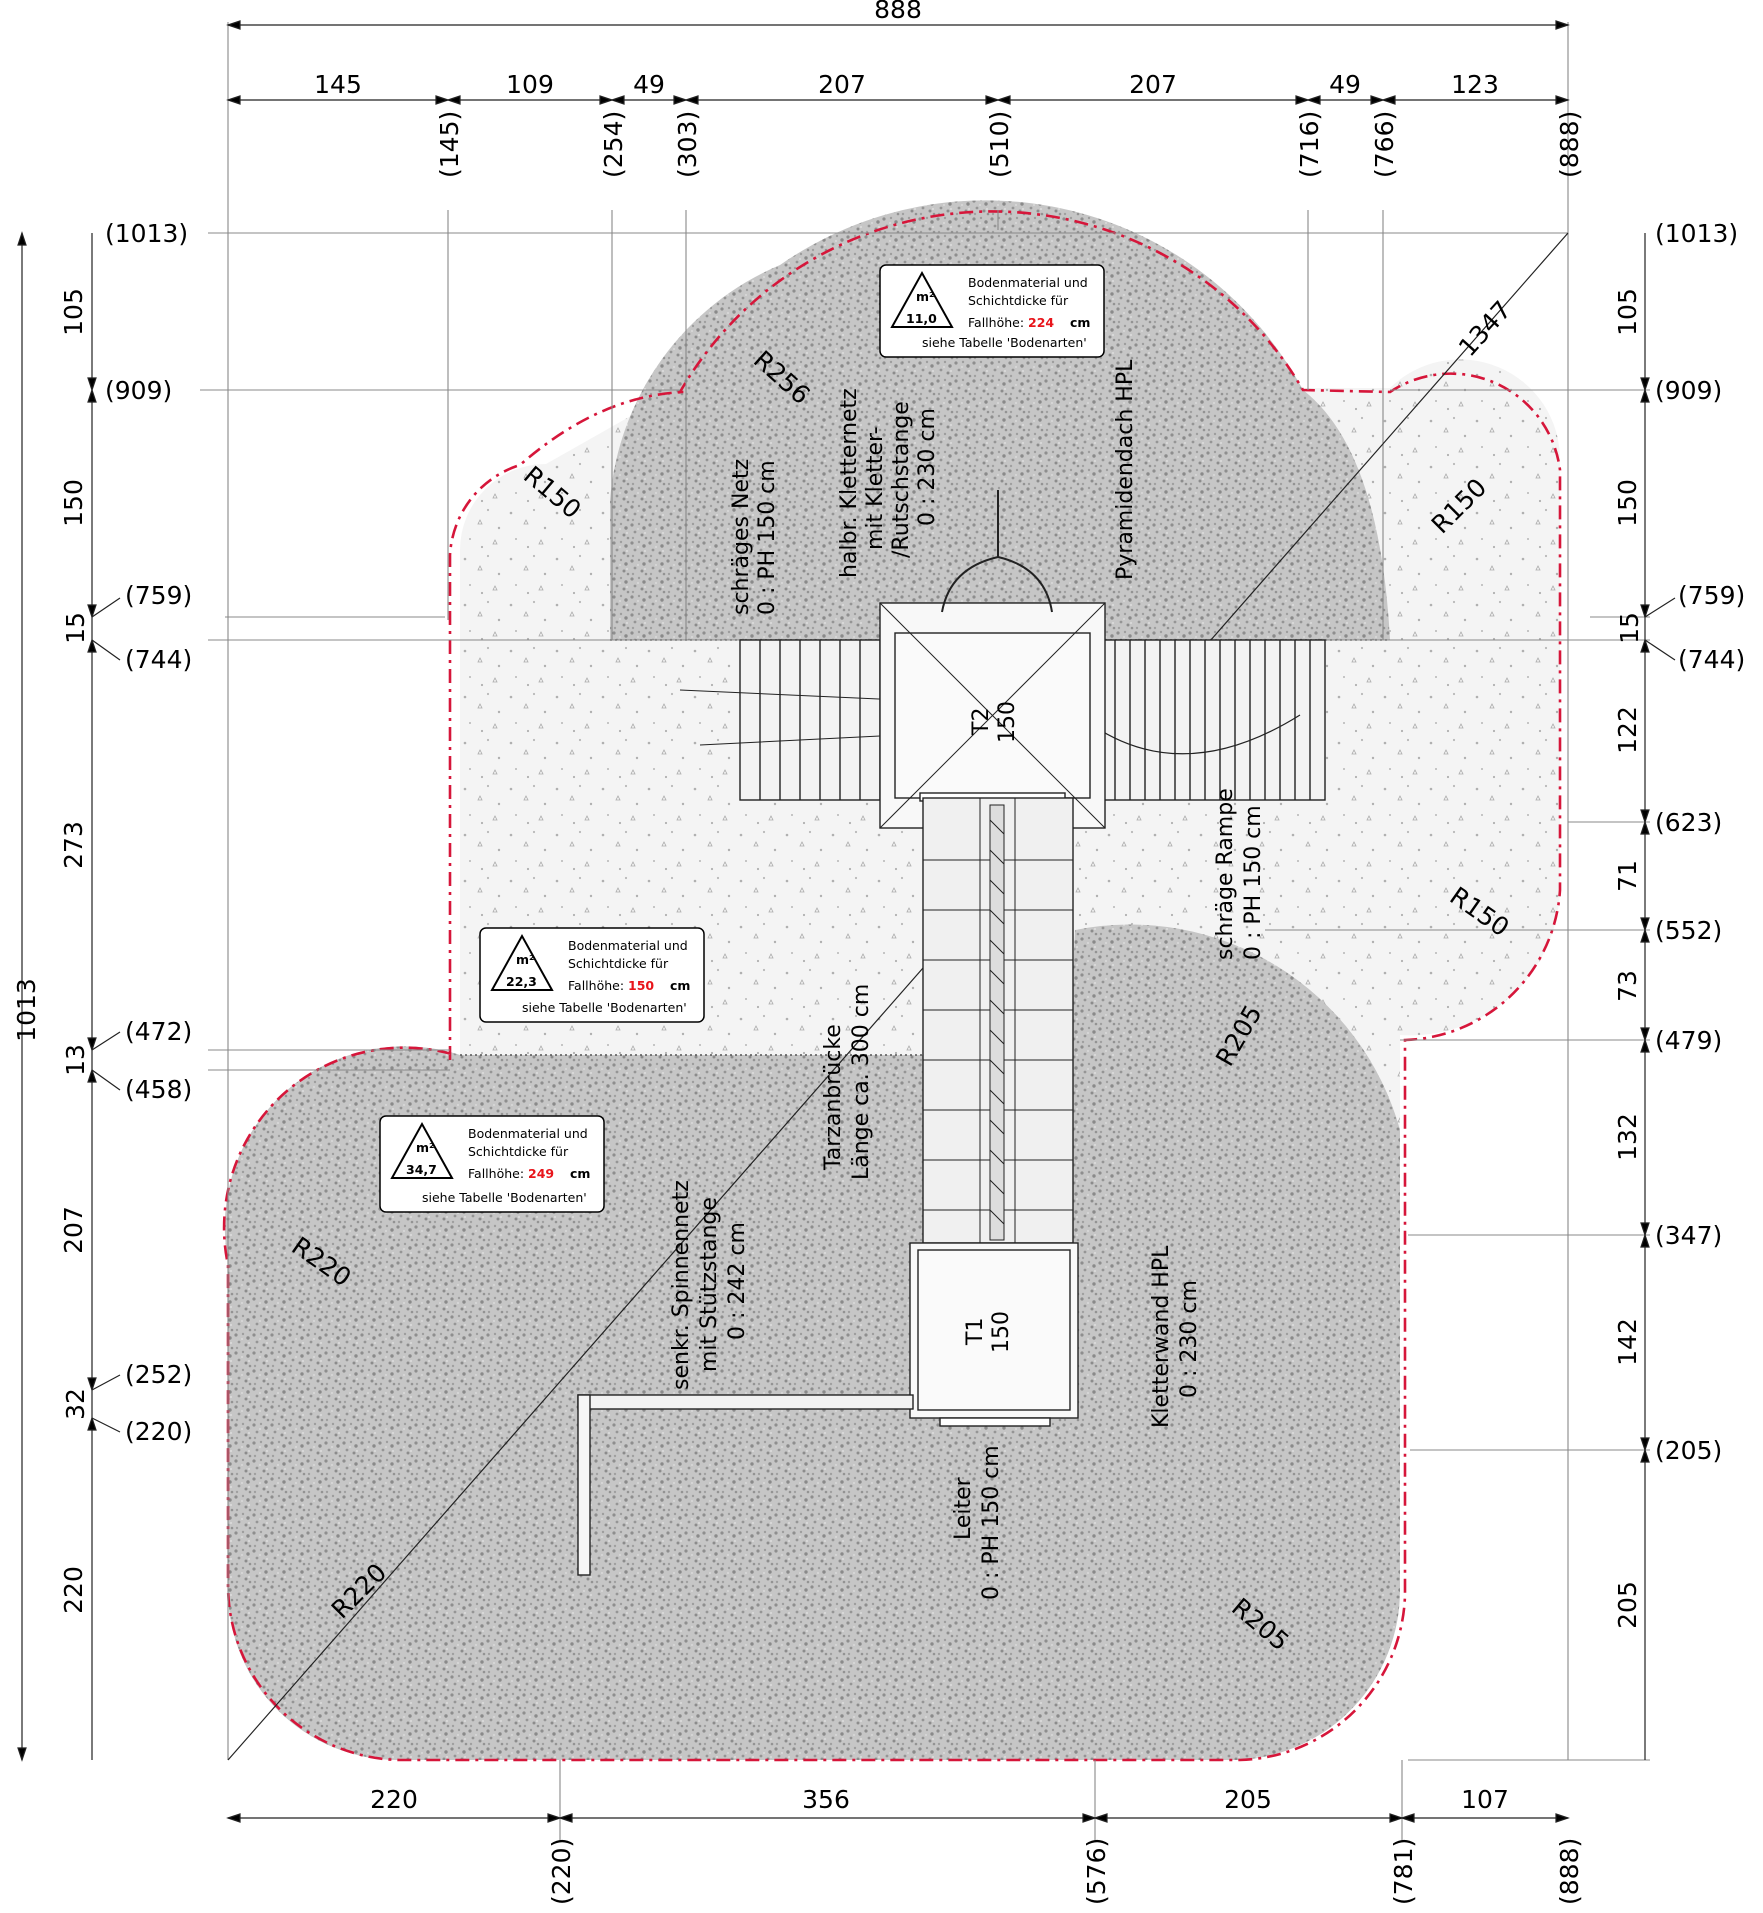 Image resolution: width=1763 pixels, height=1913 pixels. I want to click on right-seg-8: 142, so click(1627, 1342).